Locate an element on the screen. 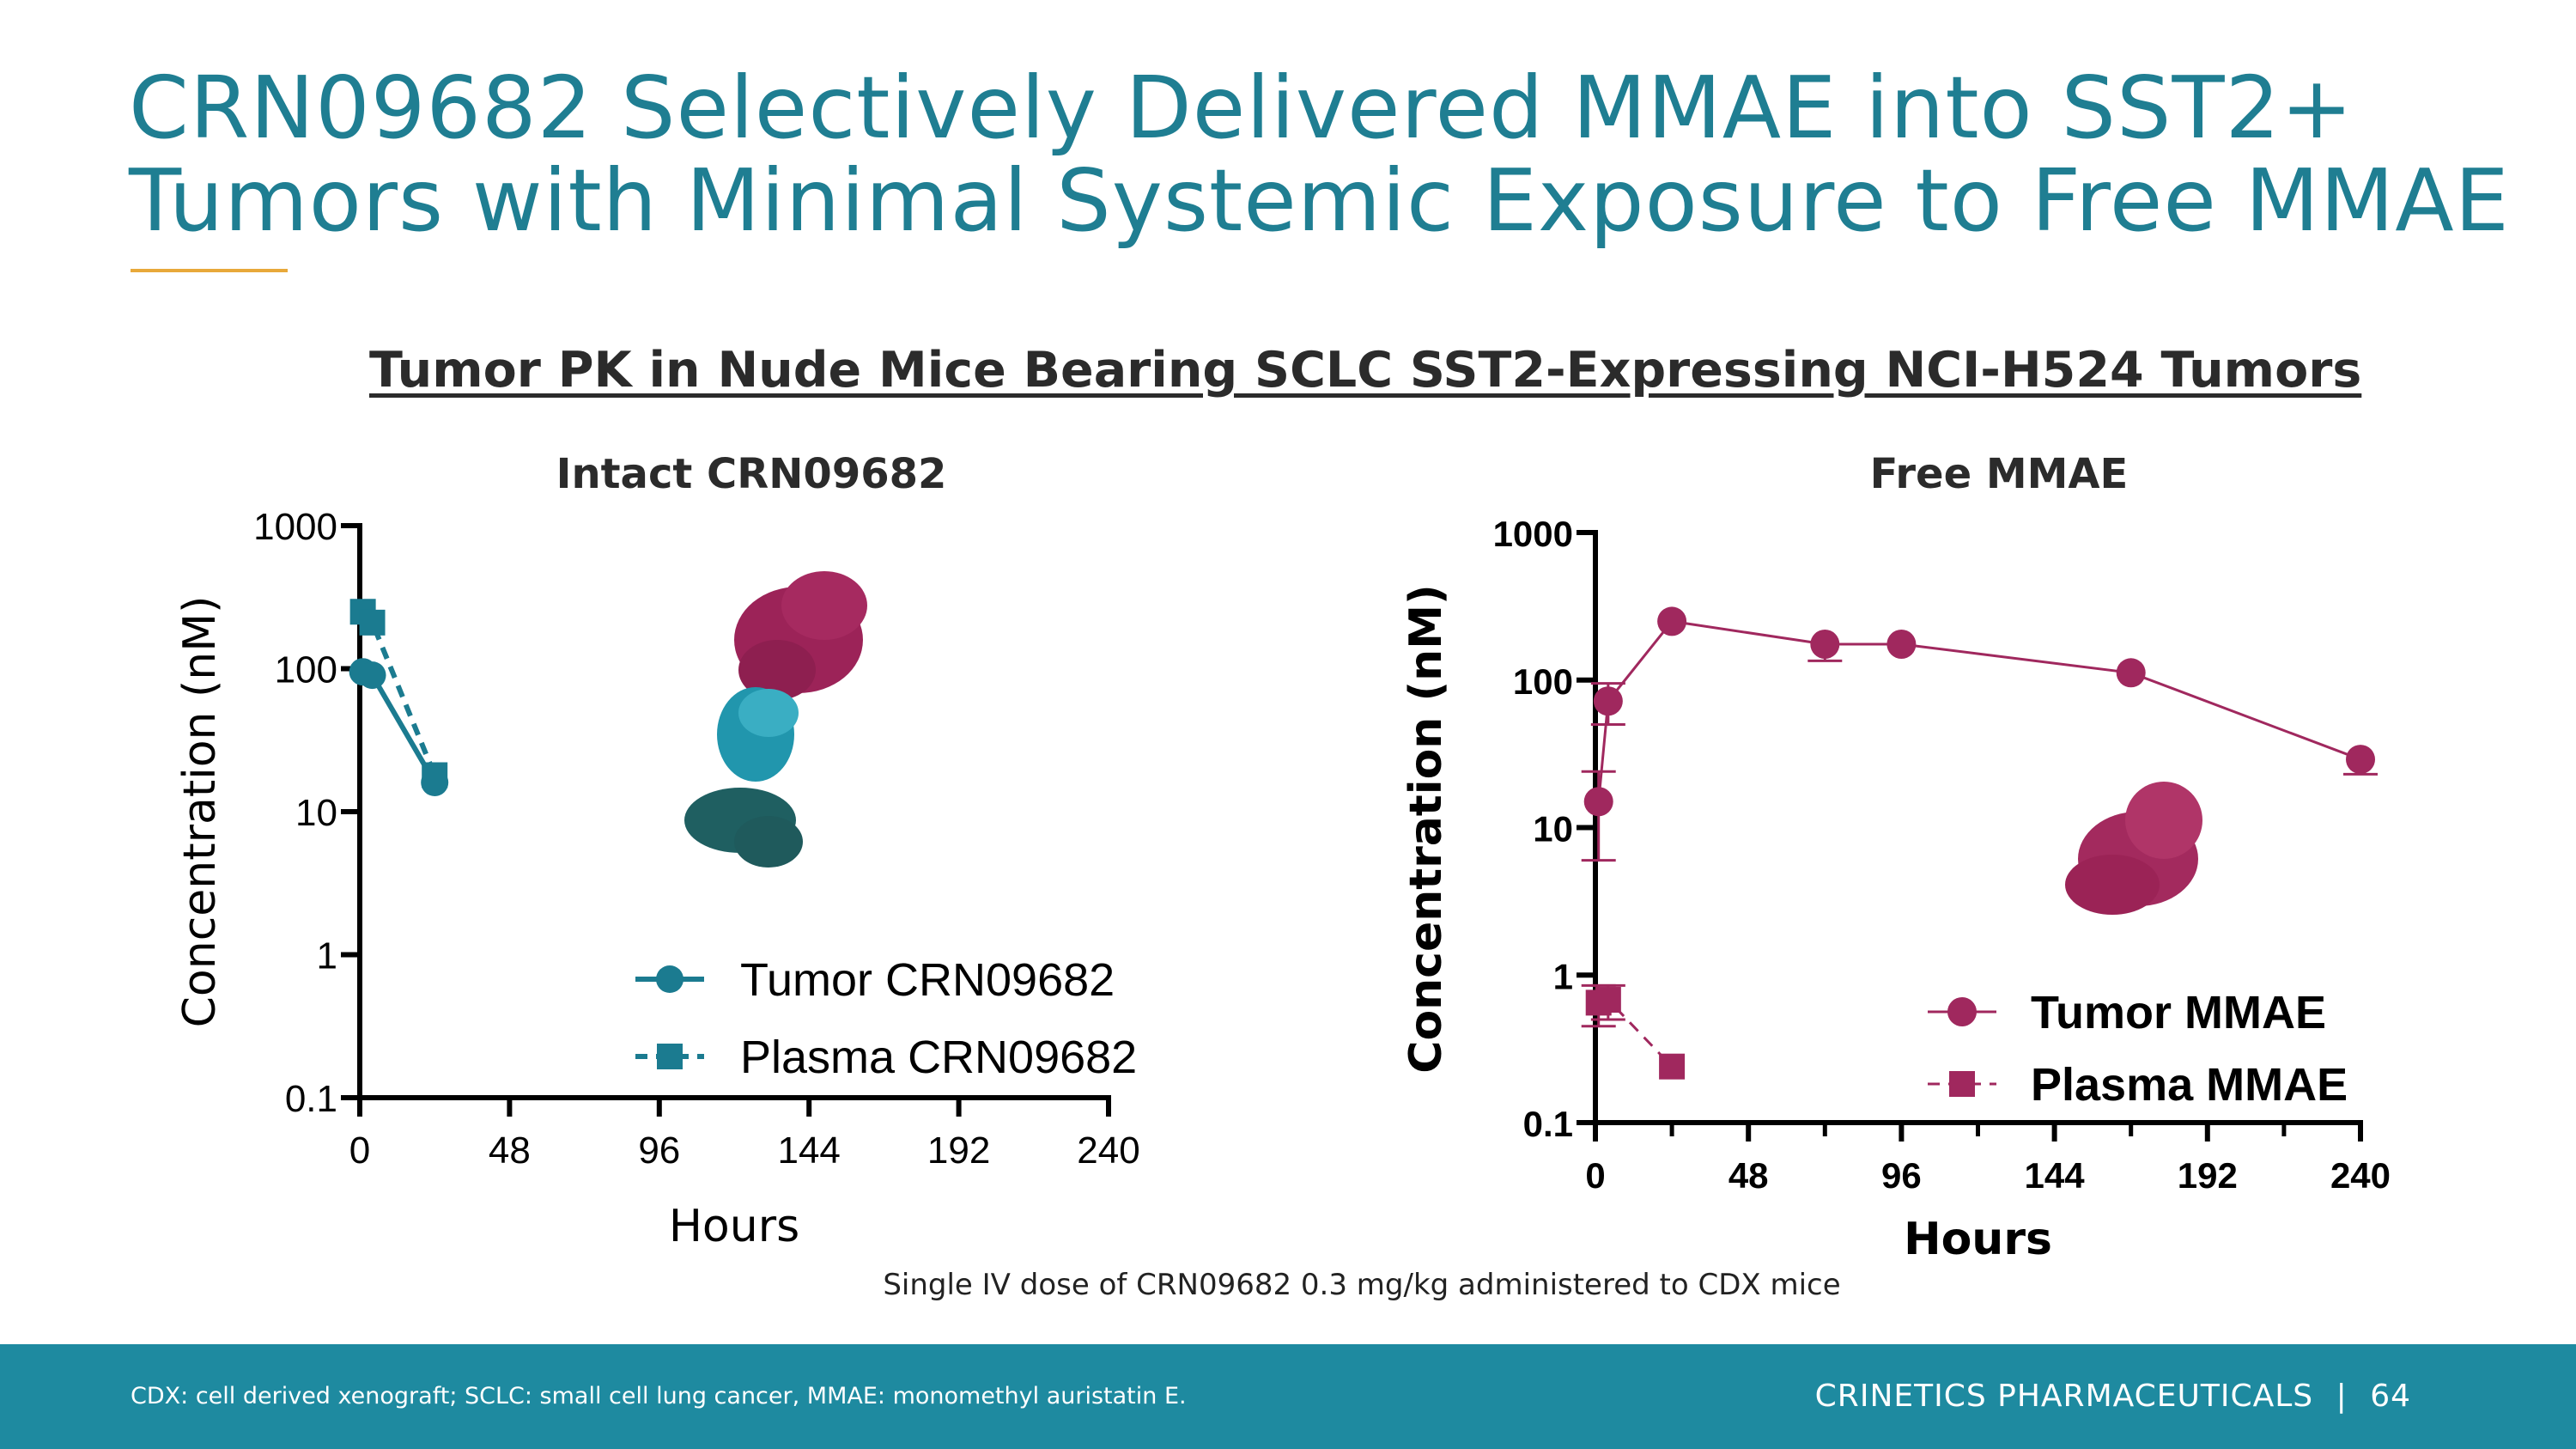 The width and height of the screenshot is (2576, 1449). brand-name: CRINETICS PHARMACEUTICALS is located at coordinates (2064, 1396).